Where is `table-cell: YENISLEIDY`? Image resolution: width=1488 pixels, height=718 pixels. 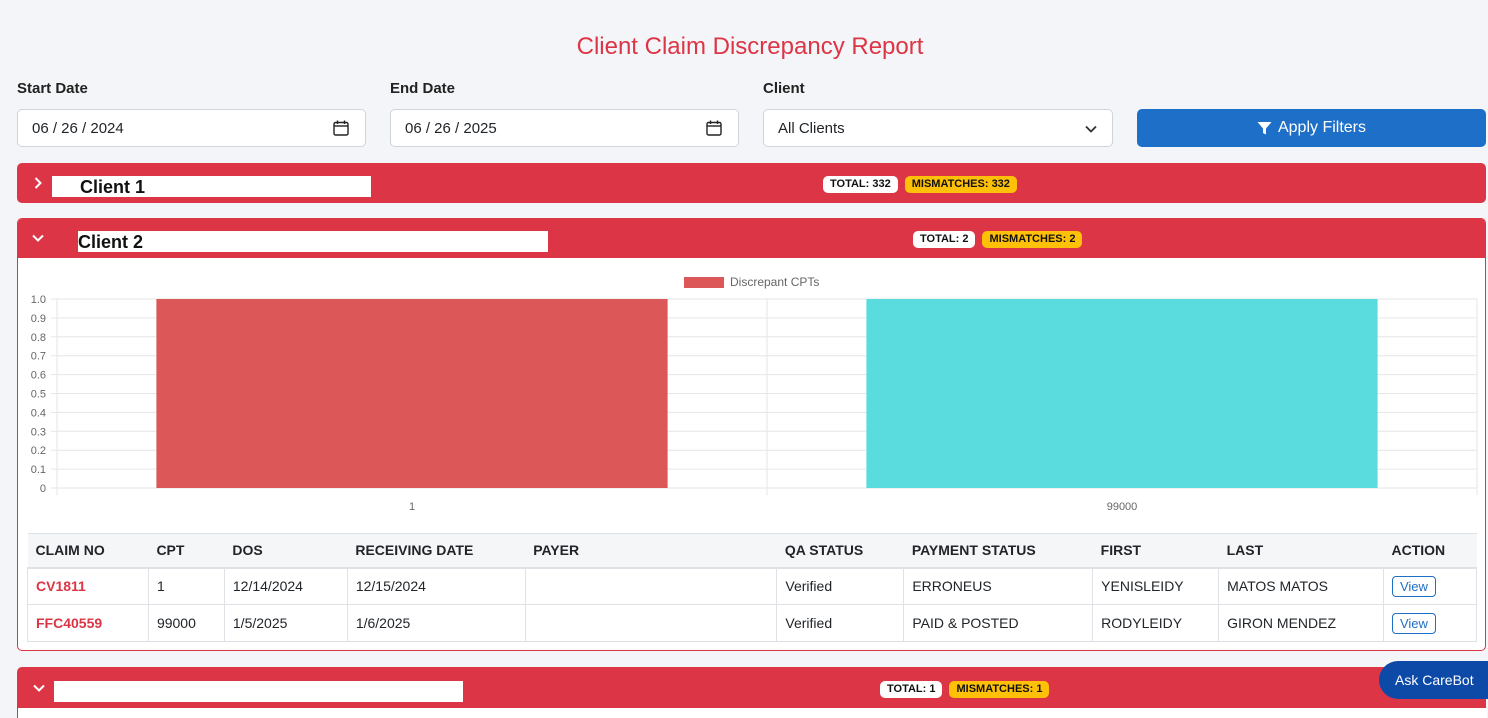 table-cell: YENISLEIDY is located at coordinates (1156, 586).